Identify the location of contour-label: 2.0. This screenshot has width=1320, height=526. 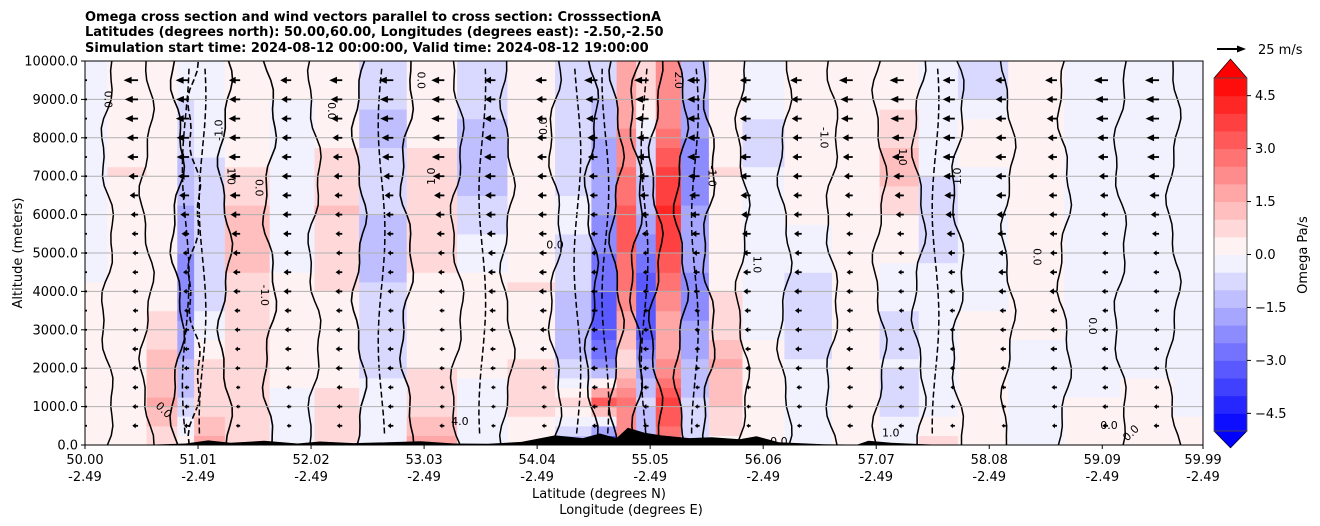
(678, 80).